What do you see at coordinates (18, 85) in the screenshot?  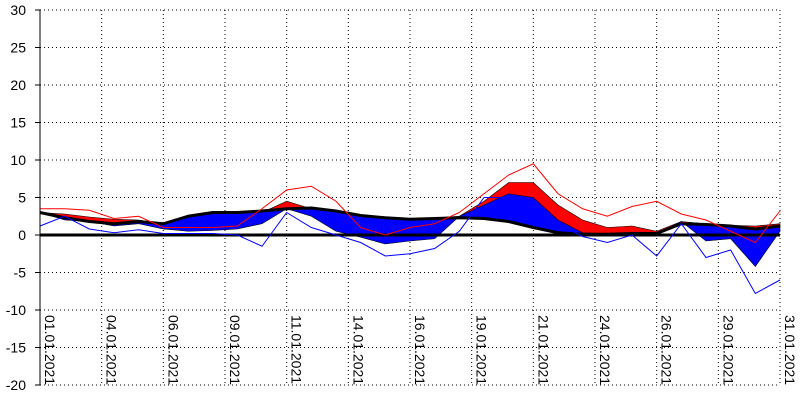 I see `y-tick-label: 20` at bounding box center [18, 85].